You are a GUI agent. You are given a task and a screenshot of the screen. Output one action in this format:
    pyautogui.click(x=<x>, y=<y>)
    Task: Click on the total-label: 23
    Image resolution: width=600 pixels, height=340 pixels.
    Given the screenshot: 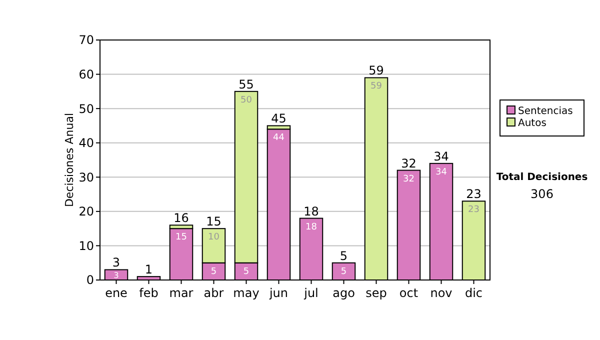 What is the action you would take?
    pyautogui.click(x=474, y=194)
    